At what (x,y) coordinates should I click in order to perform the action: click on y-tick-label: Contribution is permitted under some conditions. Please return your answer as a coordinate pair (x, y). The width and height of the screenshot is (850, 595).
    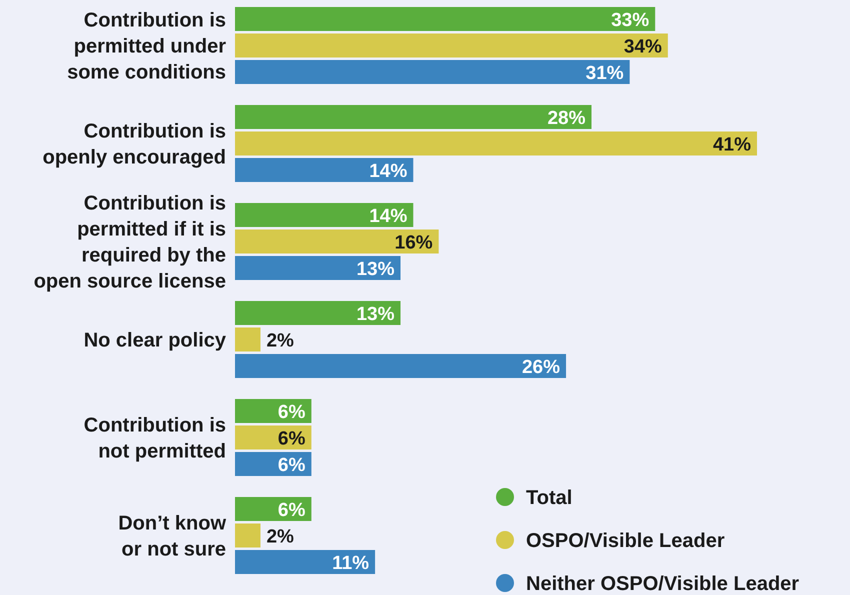
    Looking at the image, I should click on (146, 47).